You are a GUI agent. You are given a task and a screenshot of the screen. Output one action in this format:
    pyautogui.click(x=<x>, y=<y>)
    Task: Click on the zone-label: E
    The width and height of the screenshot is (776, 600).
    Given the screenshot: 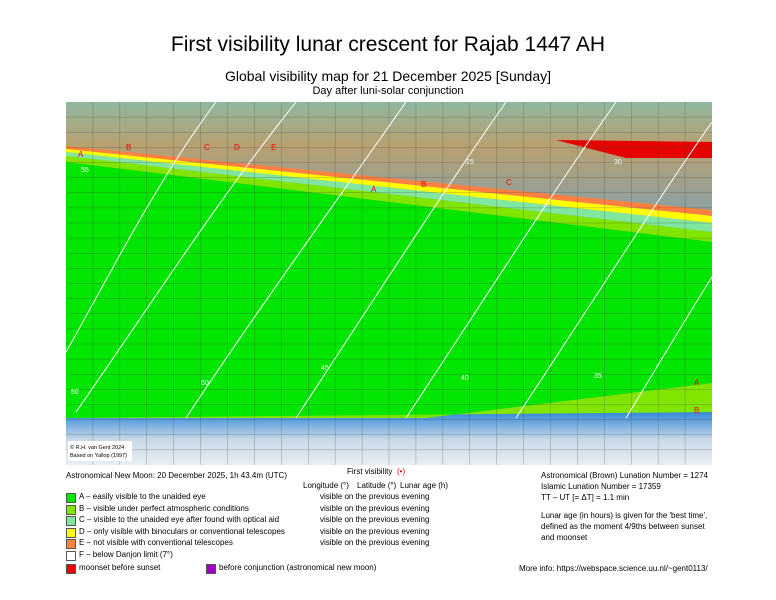 What is the action you would take?
    pyautogui.click(x=273, y=147)
    